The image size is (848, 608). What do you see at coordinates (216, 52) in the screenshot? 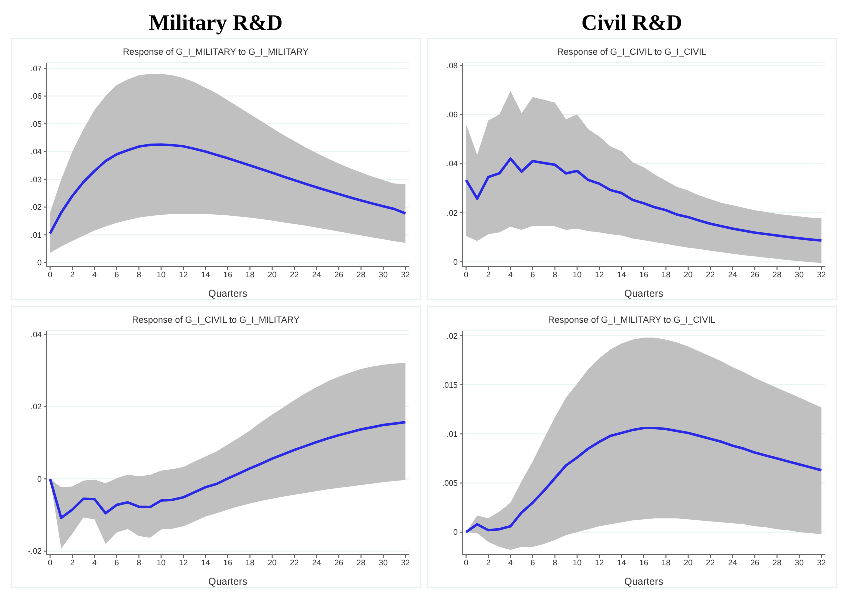
I see `chart-subtitle: Response of G_I_MILITARY to G_I_MILITARY` at bounding box center [216, 52].